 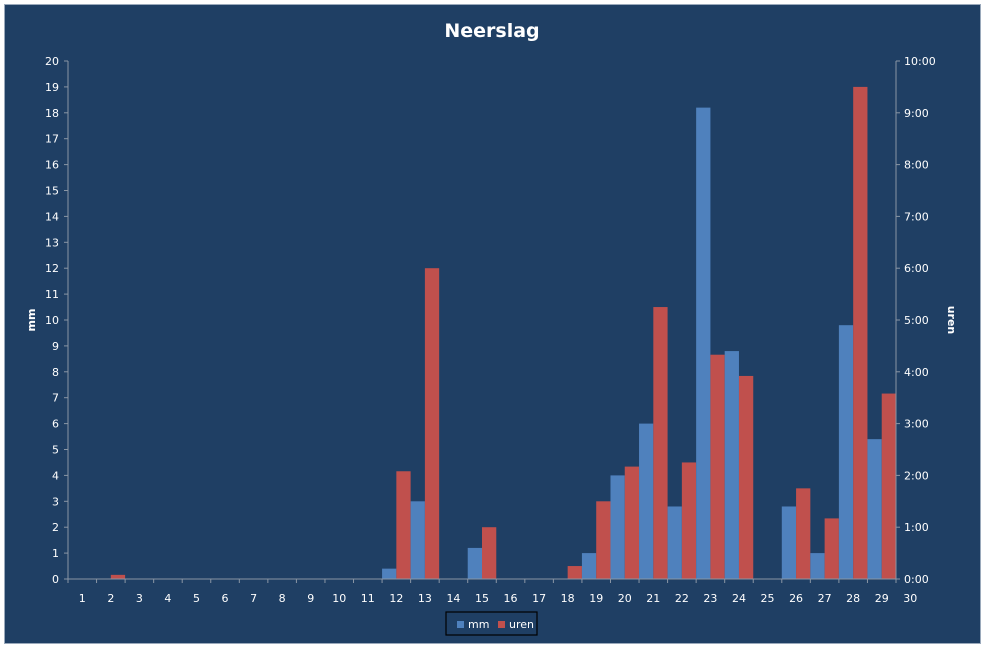 What do you see at coordinates (916, 372) in the screenshot?
I see `y2-tick-label: 4:00` at bounding box center [916, 372].